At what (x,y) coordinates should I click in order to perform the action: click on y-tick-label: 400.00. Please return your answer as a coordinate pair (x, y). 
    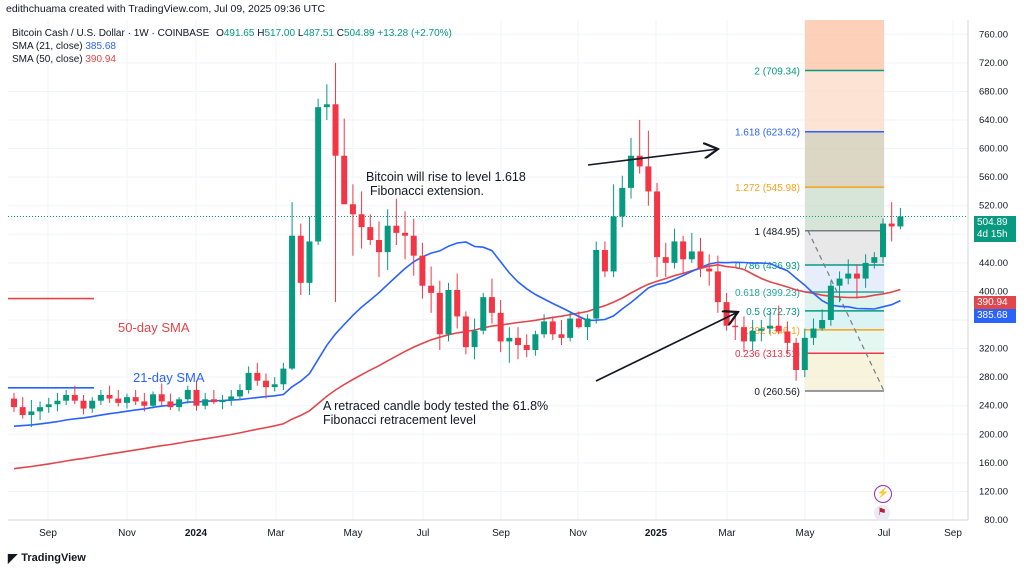
    Looking at the image, I should click on (993, 291).